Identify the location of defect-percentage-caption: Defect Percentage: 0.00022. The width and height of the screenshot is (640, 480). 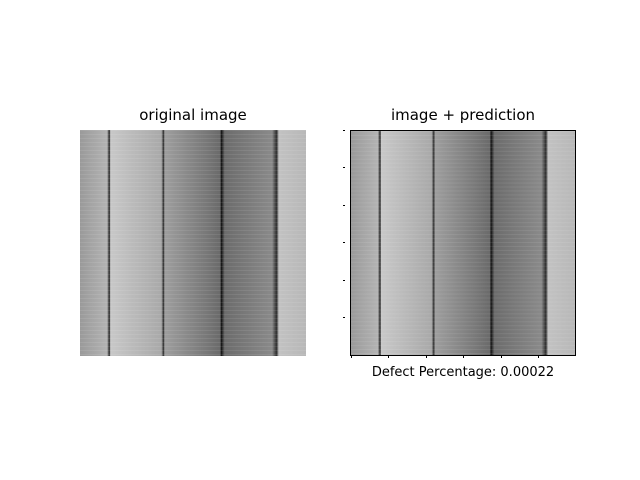
(463, 372).